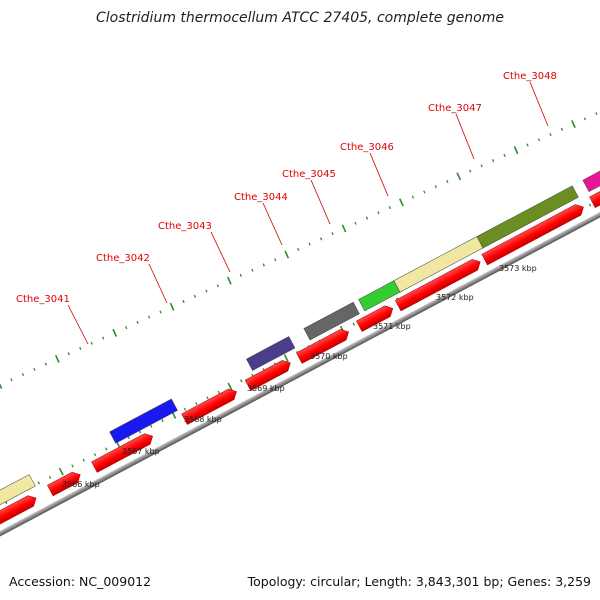 The image size is (600, 600). Describe the element at coordinates (518, 268) in the screenshot. I see `scale-label: 3573 kbp` at that location.